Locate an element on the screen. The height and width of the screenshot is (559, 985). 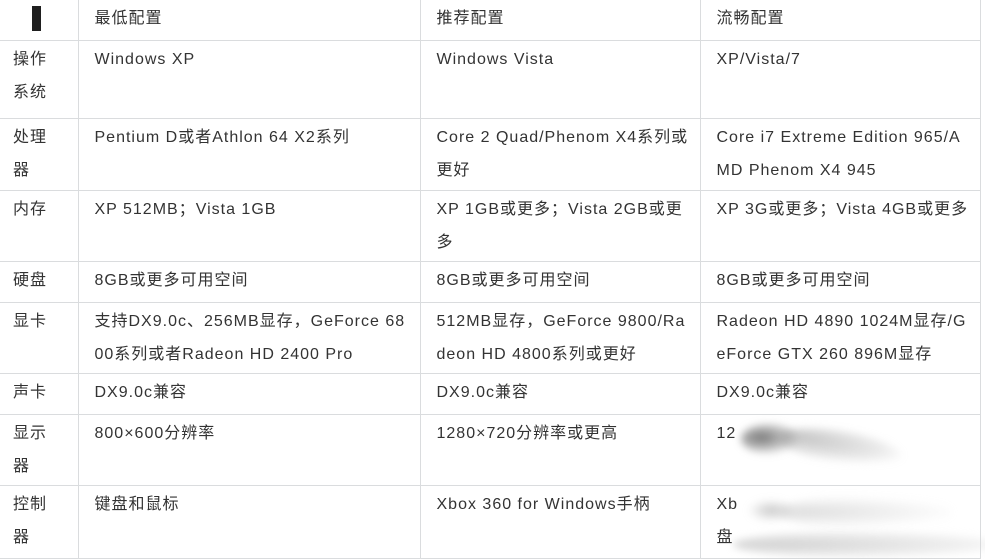
cell-os-smooth: XP/Vista/7 is located at coordinates (840, 79).